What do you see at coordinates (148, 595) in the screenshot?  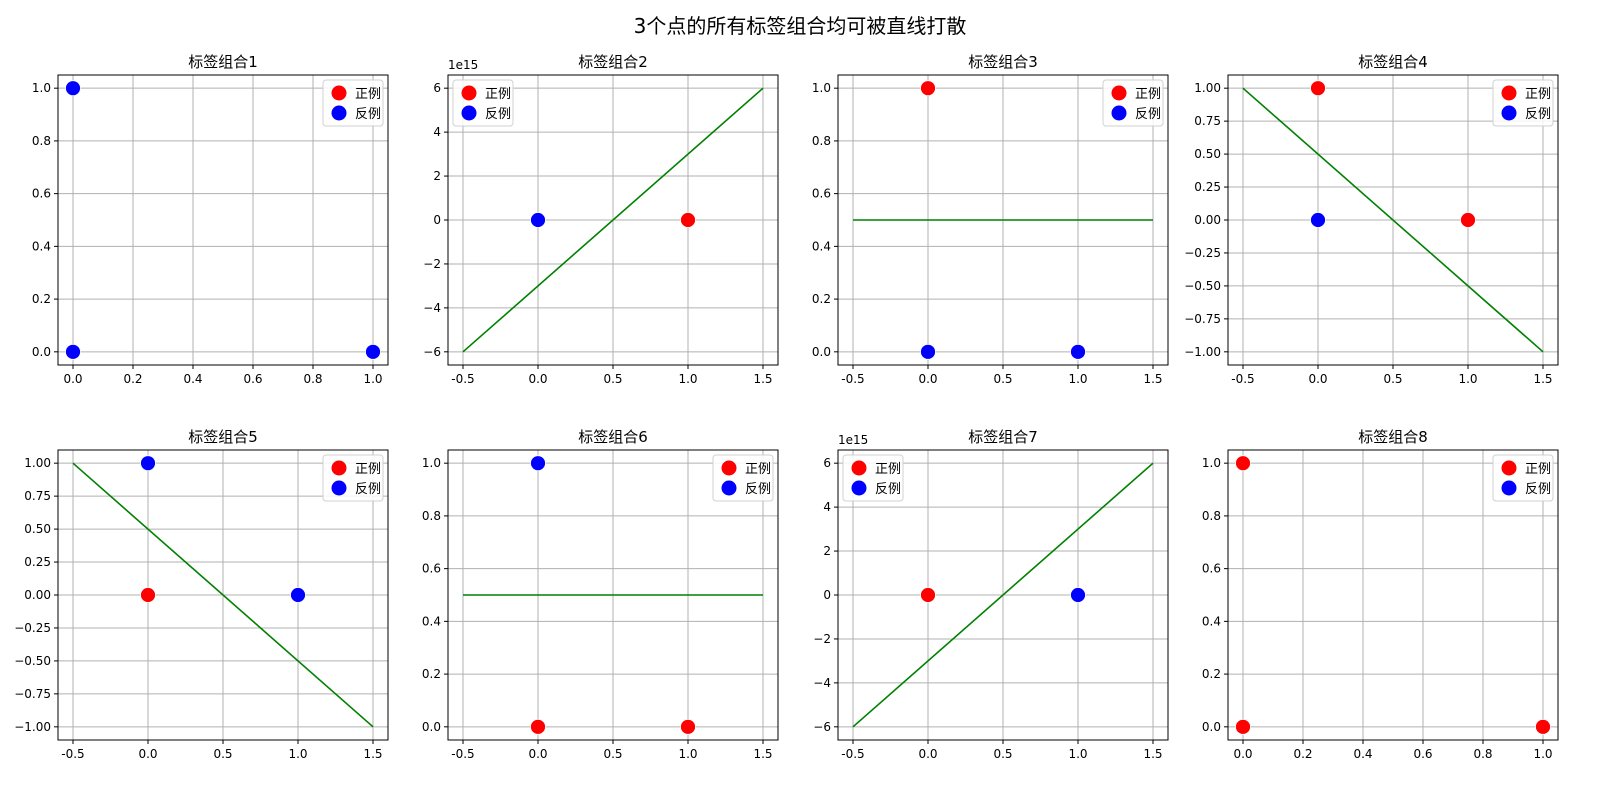 I see `point-1-positive` at bounding box center [148, 595].